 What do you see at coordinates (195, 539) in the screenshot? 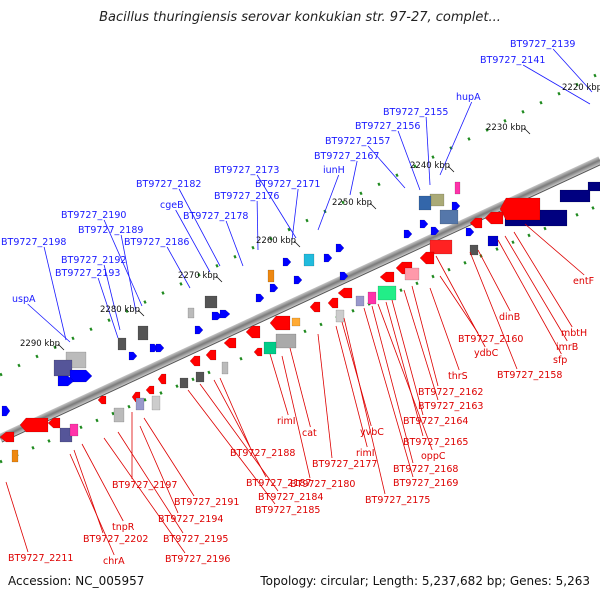
I see `red-gene-label: BT9727_2195` at bounding box center [195, 539].